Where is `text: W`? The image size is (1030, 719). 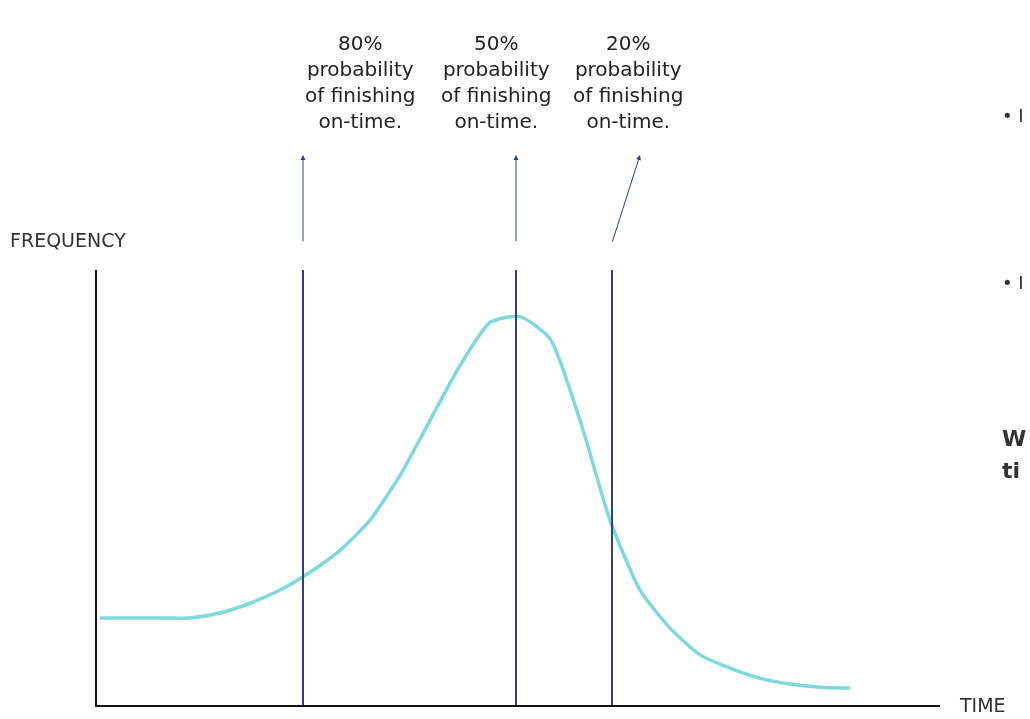
text: W is located at coordinates (1014, 438).